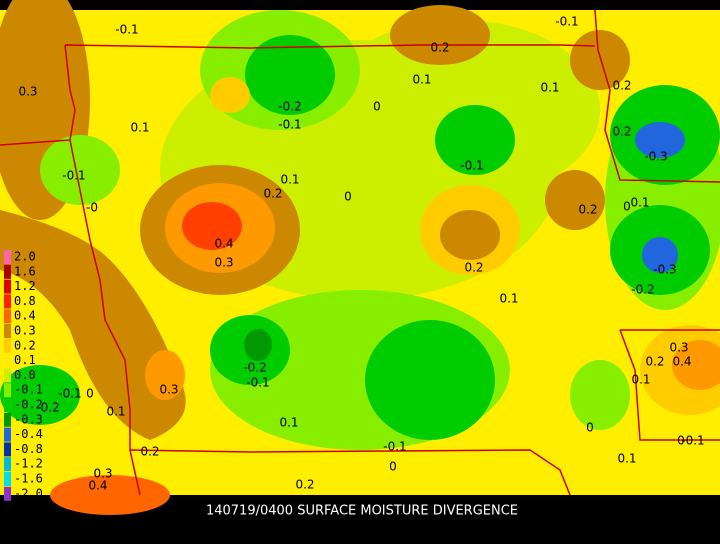  What do you see at coordinates (28, 493) in the screenshot?
I see `legend-label: -2.0` at bounding box center [28, 493].